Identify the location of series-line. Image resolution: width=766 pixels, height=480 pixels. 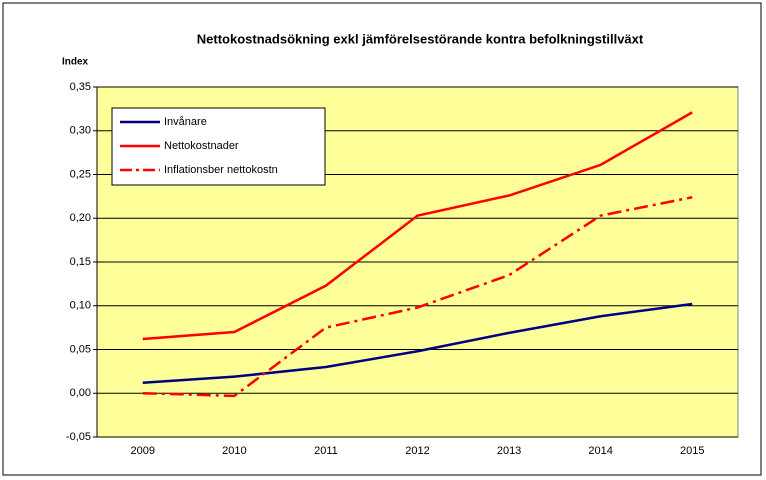
(417, 343).